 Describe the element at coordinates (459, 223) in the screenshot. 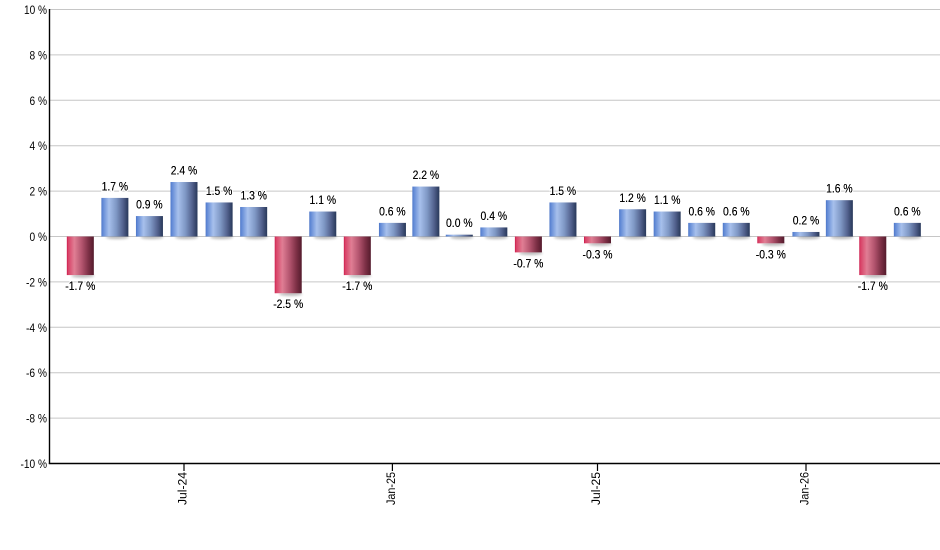

I see `svg-text: 0.0 %` at that location.